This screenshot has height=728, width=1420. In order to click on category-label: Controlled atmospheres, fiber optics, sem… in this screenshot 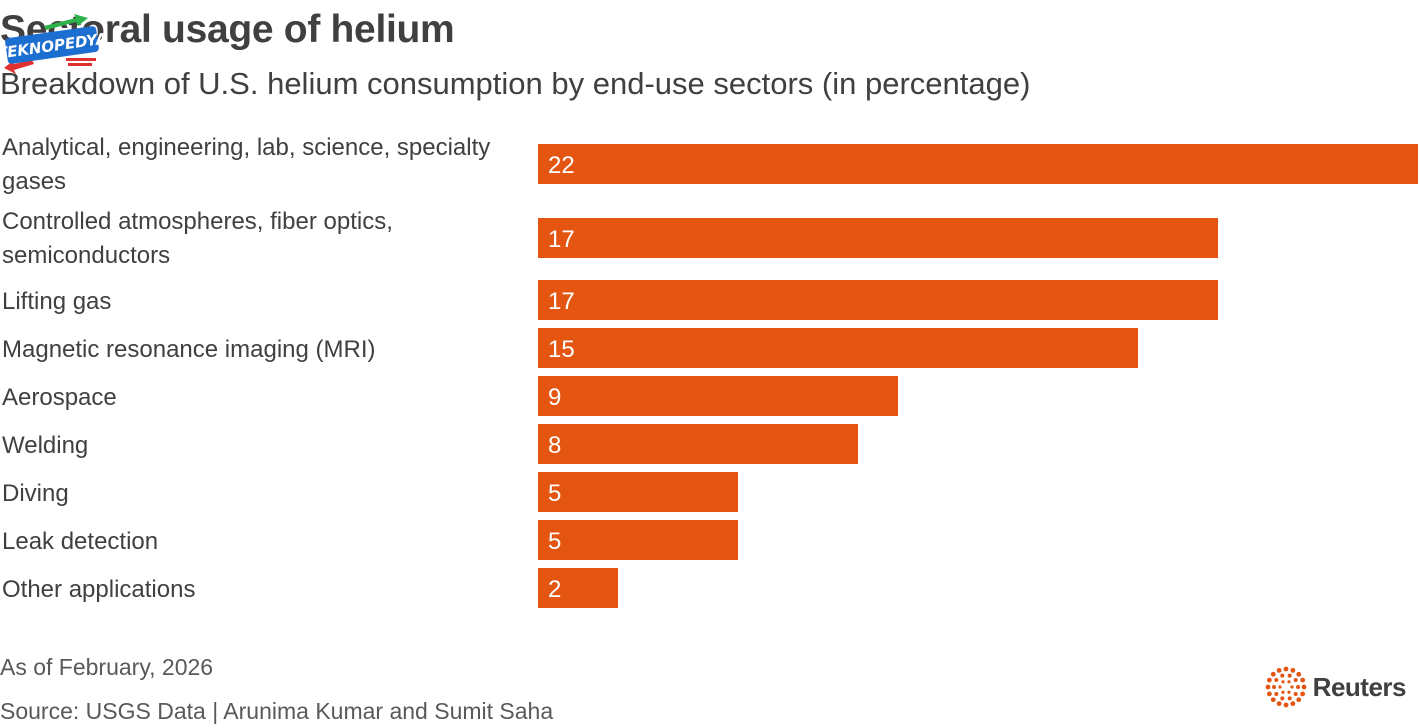, I will do `click(197, 238)`.